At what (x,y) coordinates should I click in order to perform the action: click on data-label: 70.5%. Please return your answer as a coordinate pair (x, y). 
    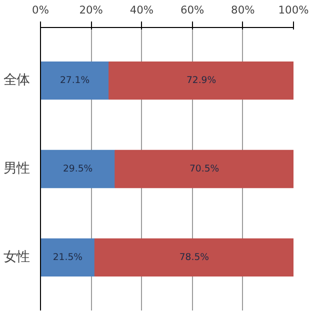
    Looking at the image, I should click on (205, 169).